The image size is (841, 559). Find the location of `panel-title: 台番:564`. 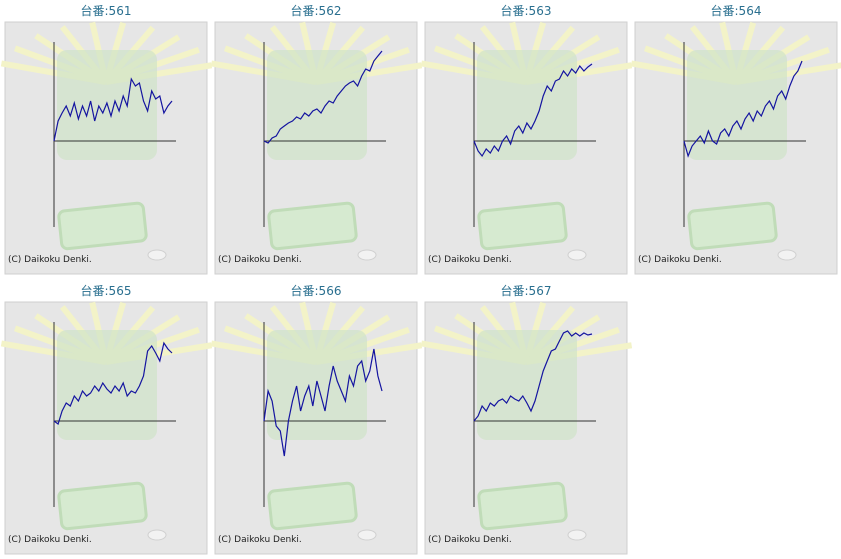

panel-title: 台番:564 is located at coordinates (736, 10).